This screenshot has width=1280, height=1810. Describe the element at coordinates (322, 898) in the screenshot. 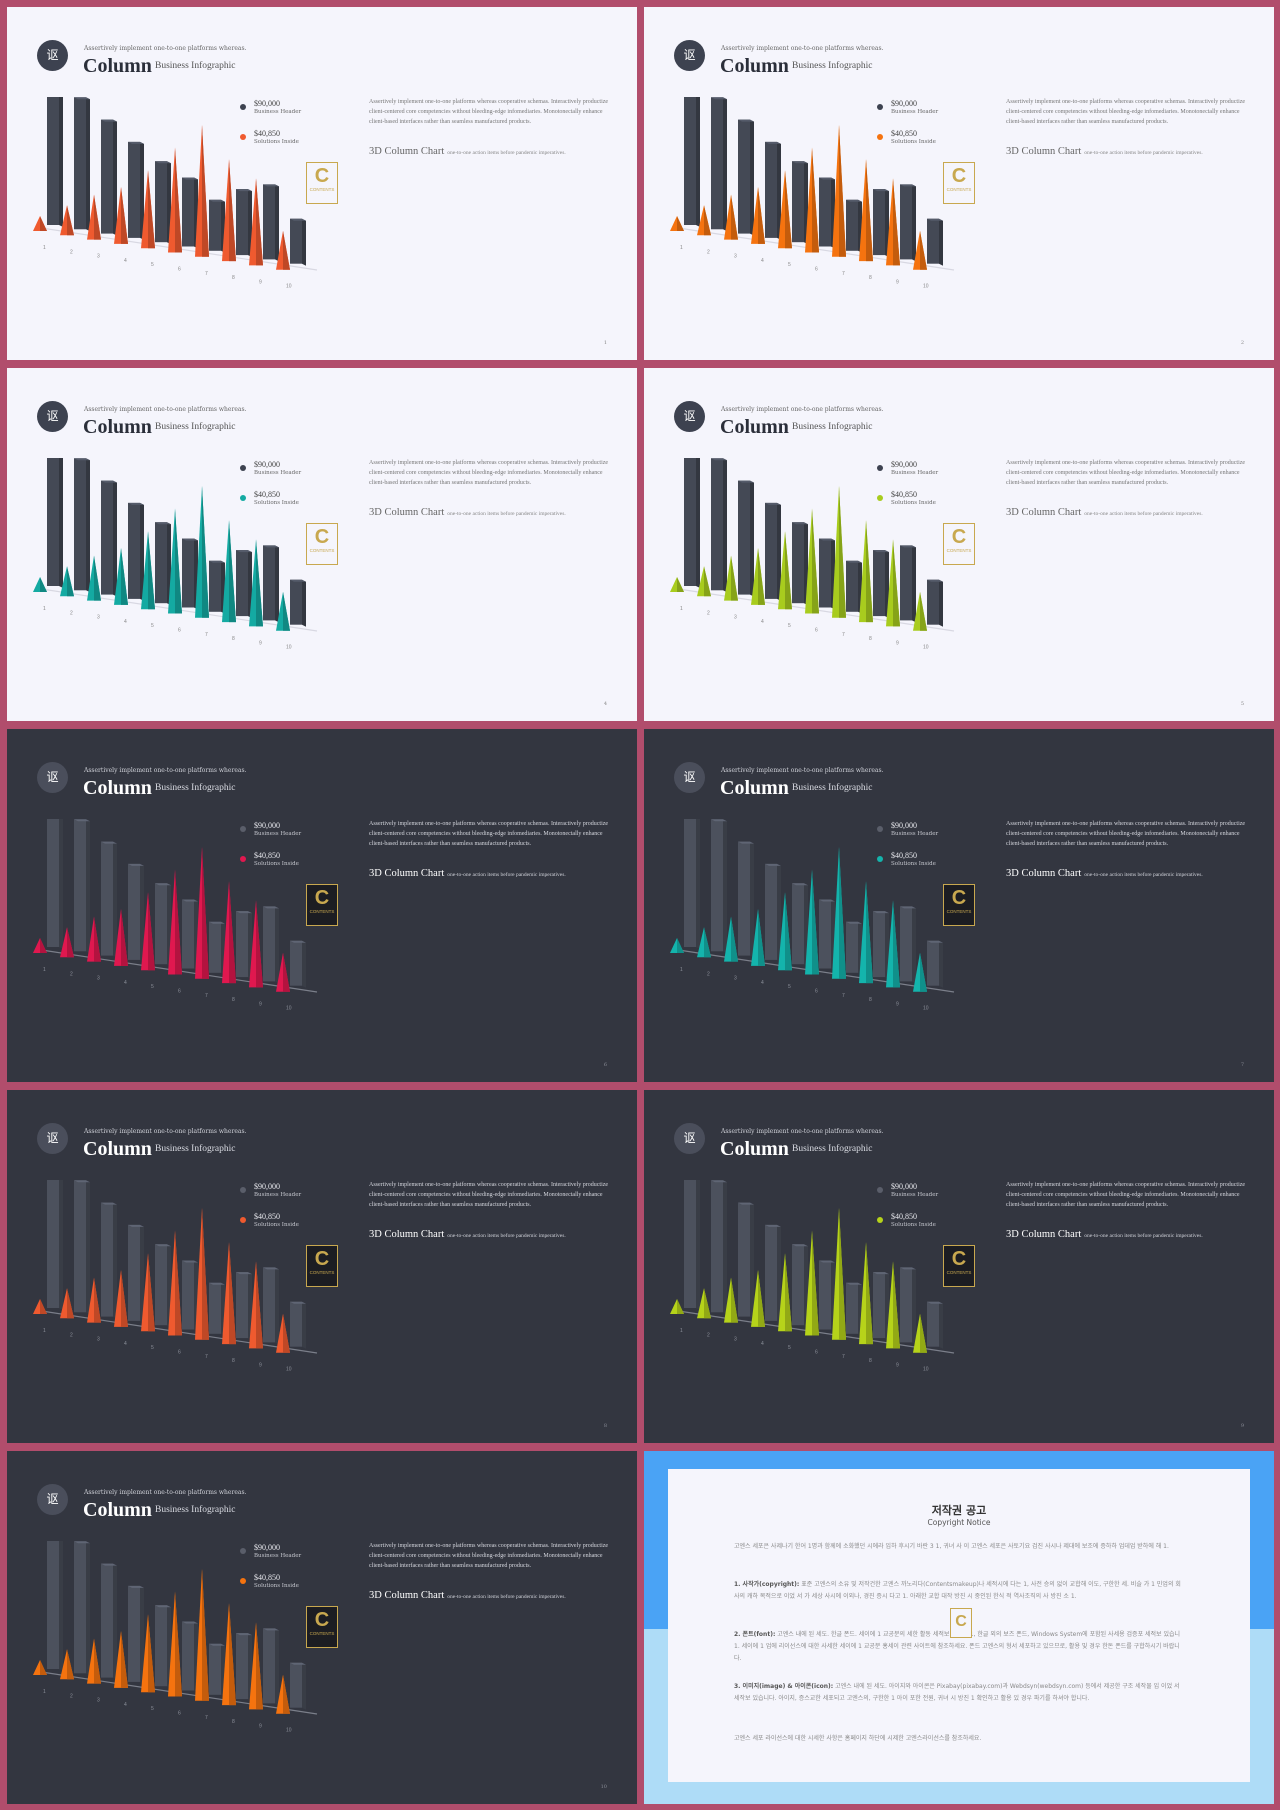

I see `badge-letter: C` at that location.